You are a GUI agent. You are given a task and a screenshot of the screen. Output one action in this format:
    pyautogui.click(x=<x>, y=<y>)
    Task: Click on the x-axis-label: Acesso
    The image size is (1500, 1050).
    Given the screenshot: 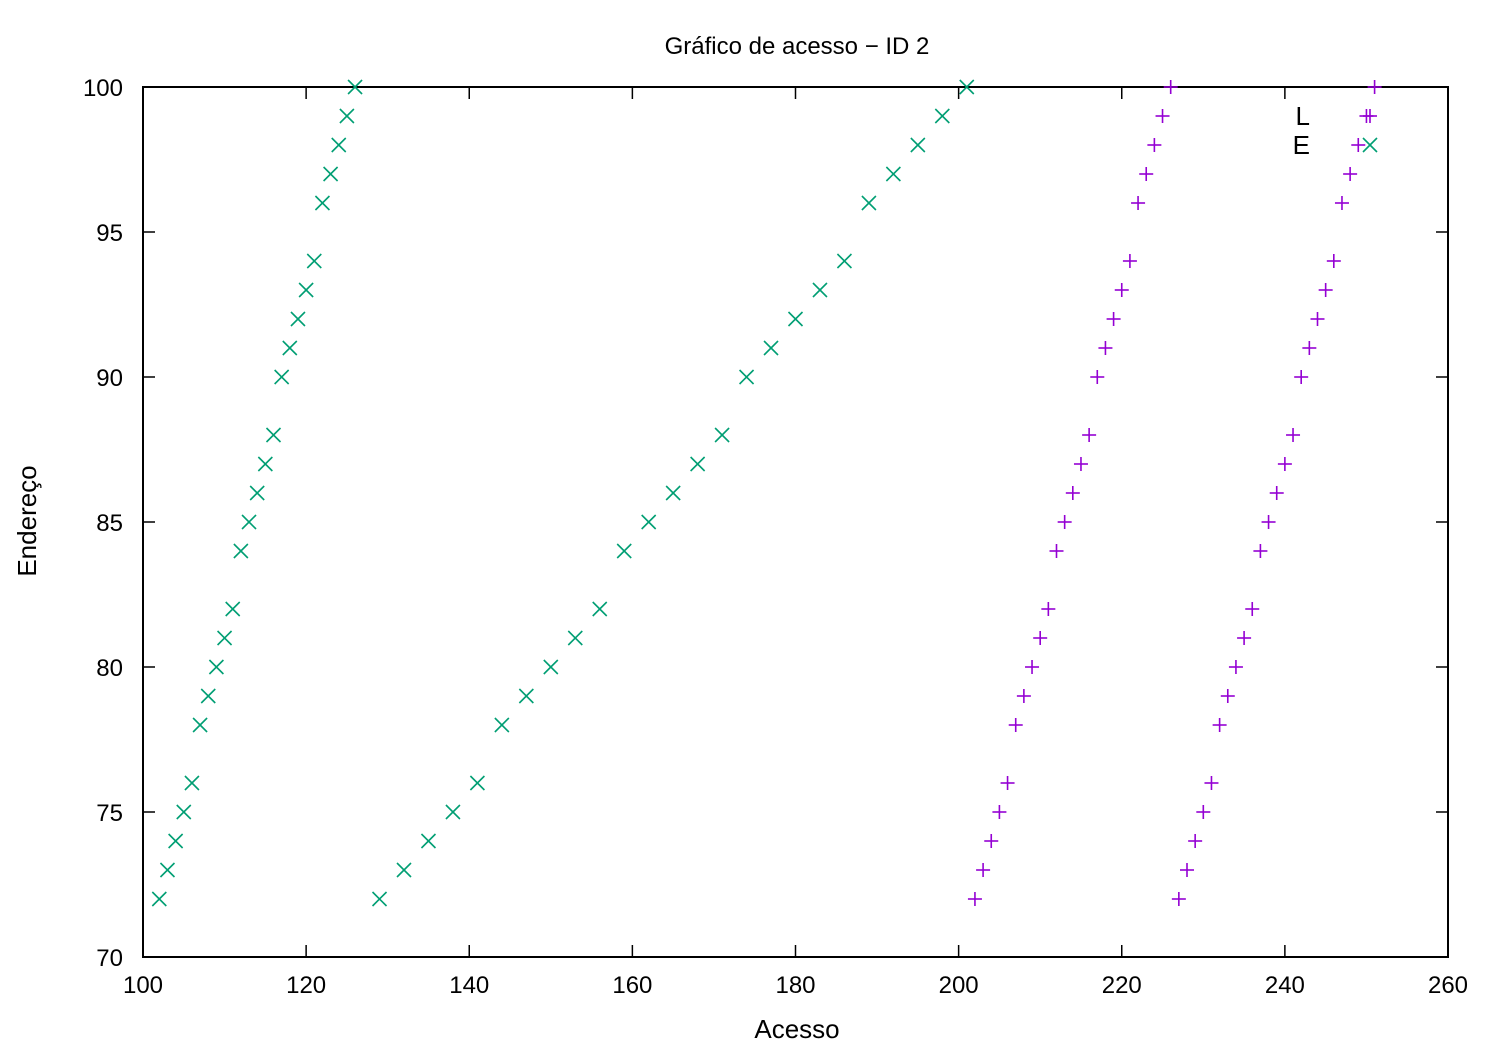 What is the action you would take?
    pyautogui.click(x=796, y=1029)
    